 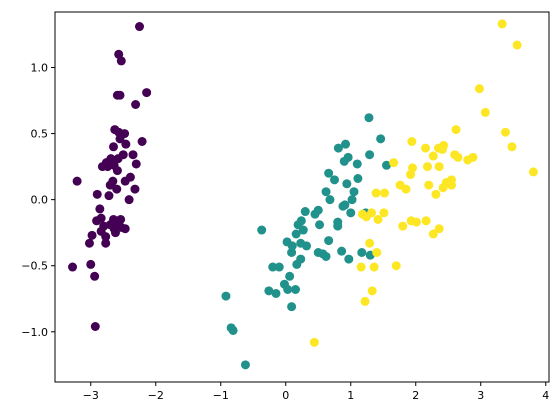 What do you see at coordinates (285, 395) in the screenshot?
I see `x-tick-label: 0` at bounding box center [285, 395].